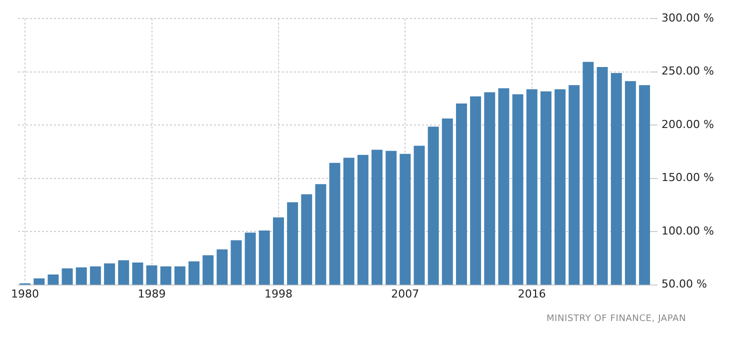 The image size is (730, 340). What do you see at coordinates (688, 17) in the screenshot?
I see `y-tick-label: 300.00 %` at bounding box center [688, 17].